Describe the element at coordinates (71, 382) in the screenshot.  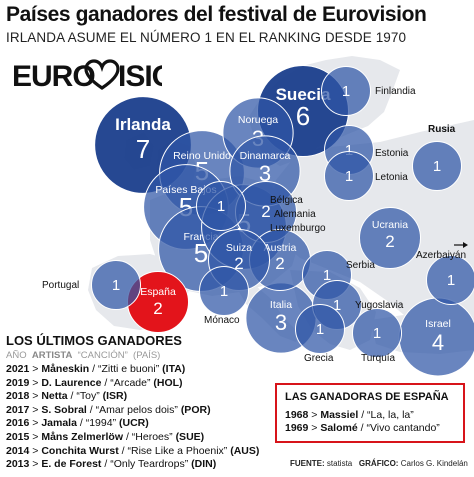
I see `winner-artist: D. Laurence` at that location.